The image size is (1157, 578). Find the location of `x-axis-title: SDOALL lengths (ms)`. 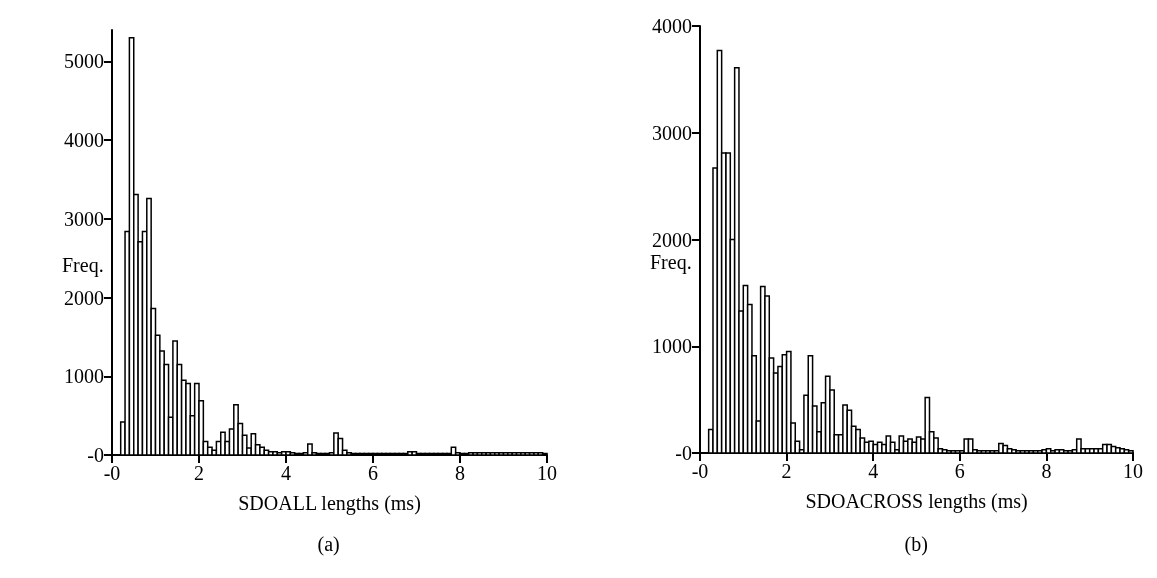

x-axis-title: SDOALL lengths (ms) is located at coordinates (329, 503).